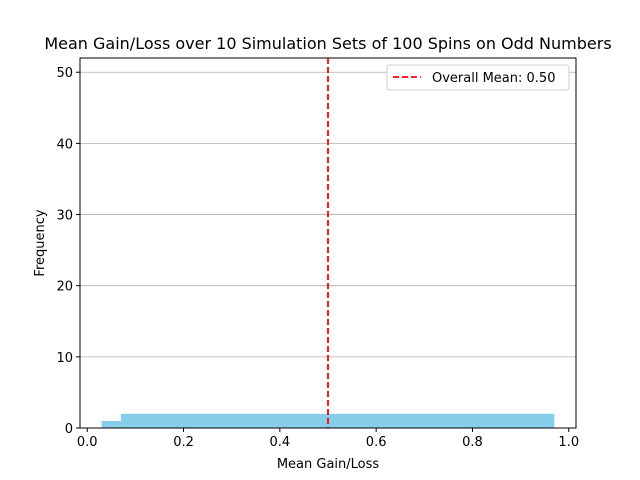 This screenshot has height=480, width=640. What do you see at coordinates (40, 242) in the screenshot?
I see `y-axis-label: Frequency` at bounding box center [40, 242].